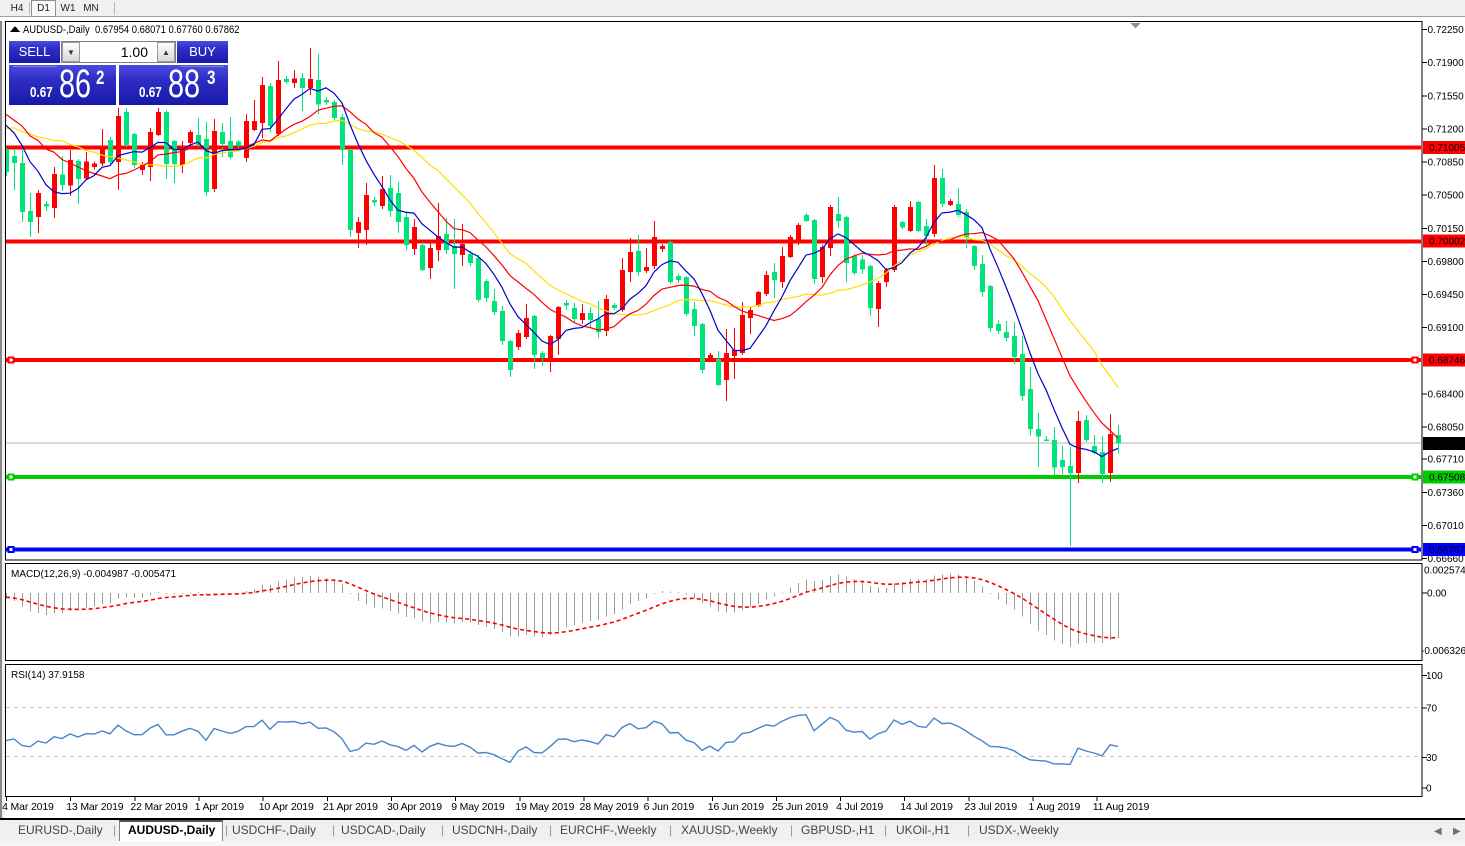  What do you see at coordinates (1446, 163) in the screenshot?
I see `svg-text: 0.70850` at bounding box center [1446, 163].